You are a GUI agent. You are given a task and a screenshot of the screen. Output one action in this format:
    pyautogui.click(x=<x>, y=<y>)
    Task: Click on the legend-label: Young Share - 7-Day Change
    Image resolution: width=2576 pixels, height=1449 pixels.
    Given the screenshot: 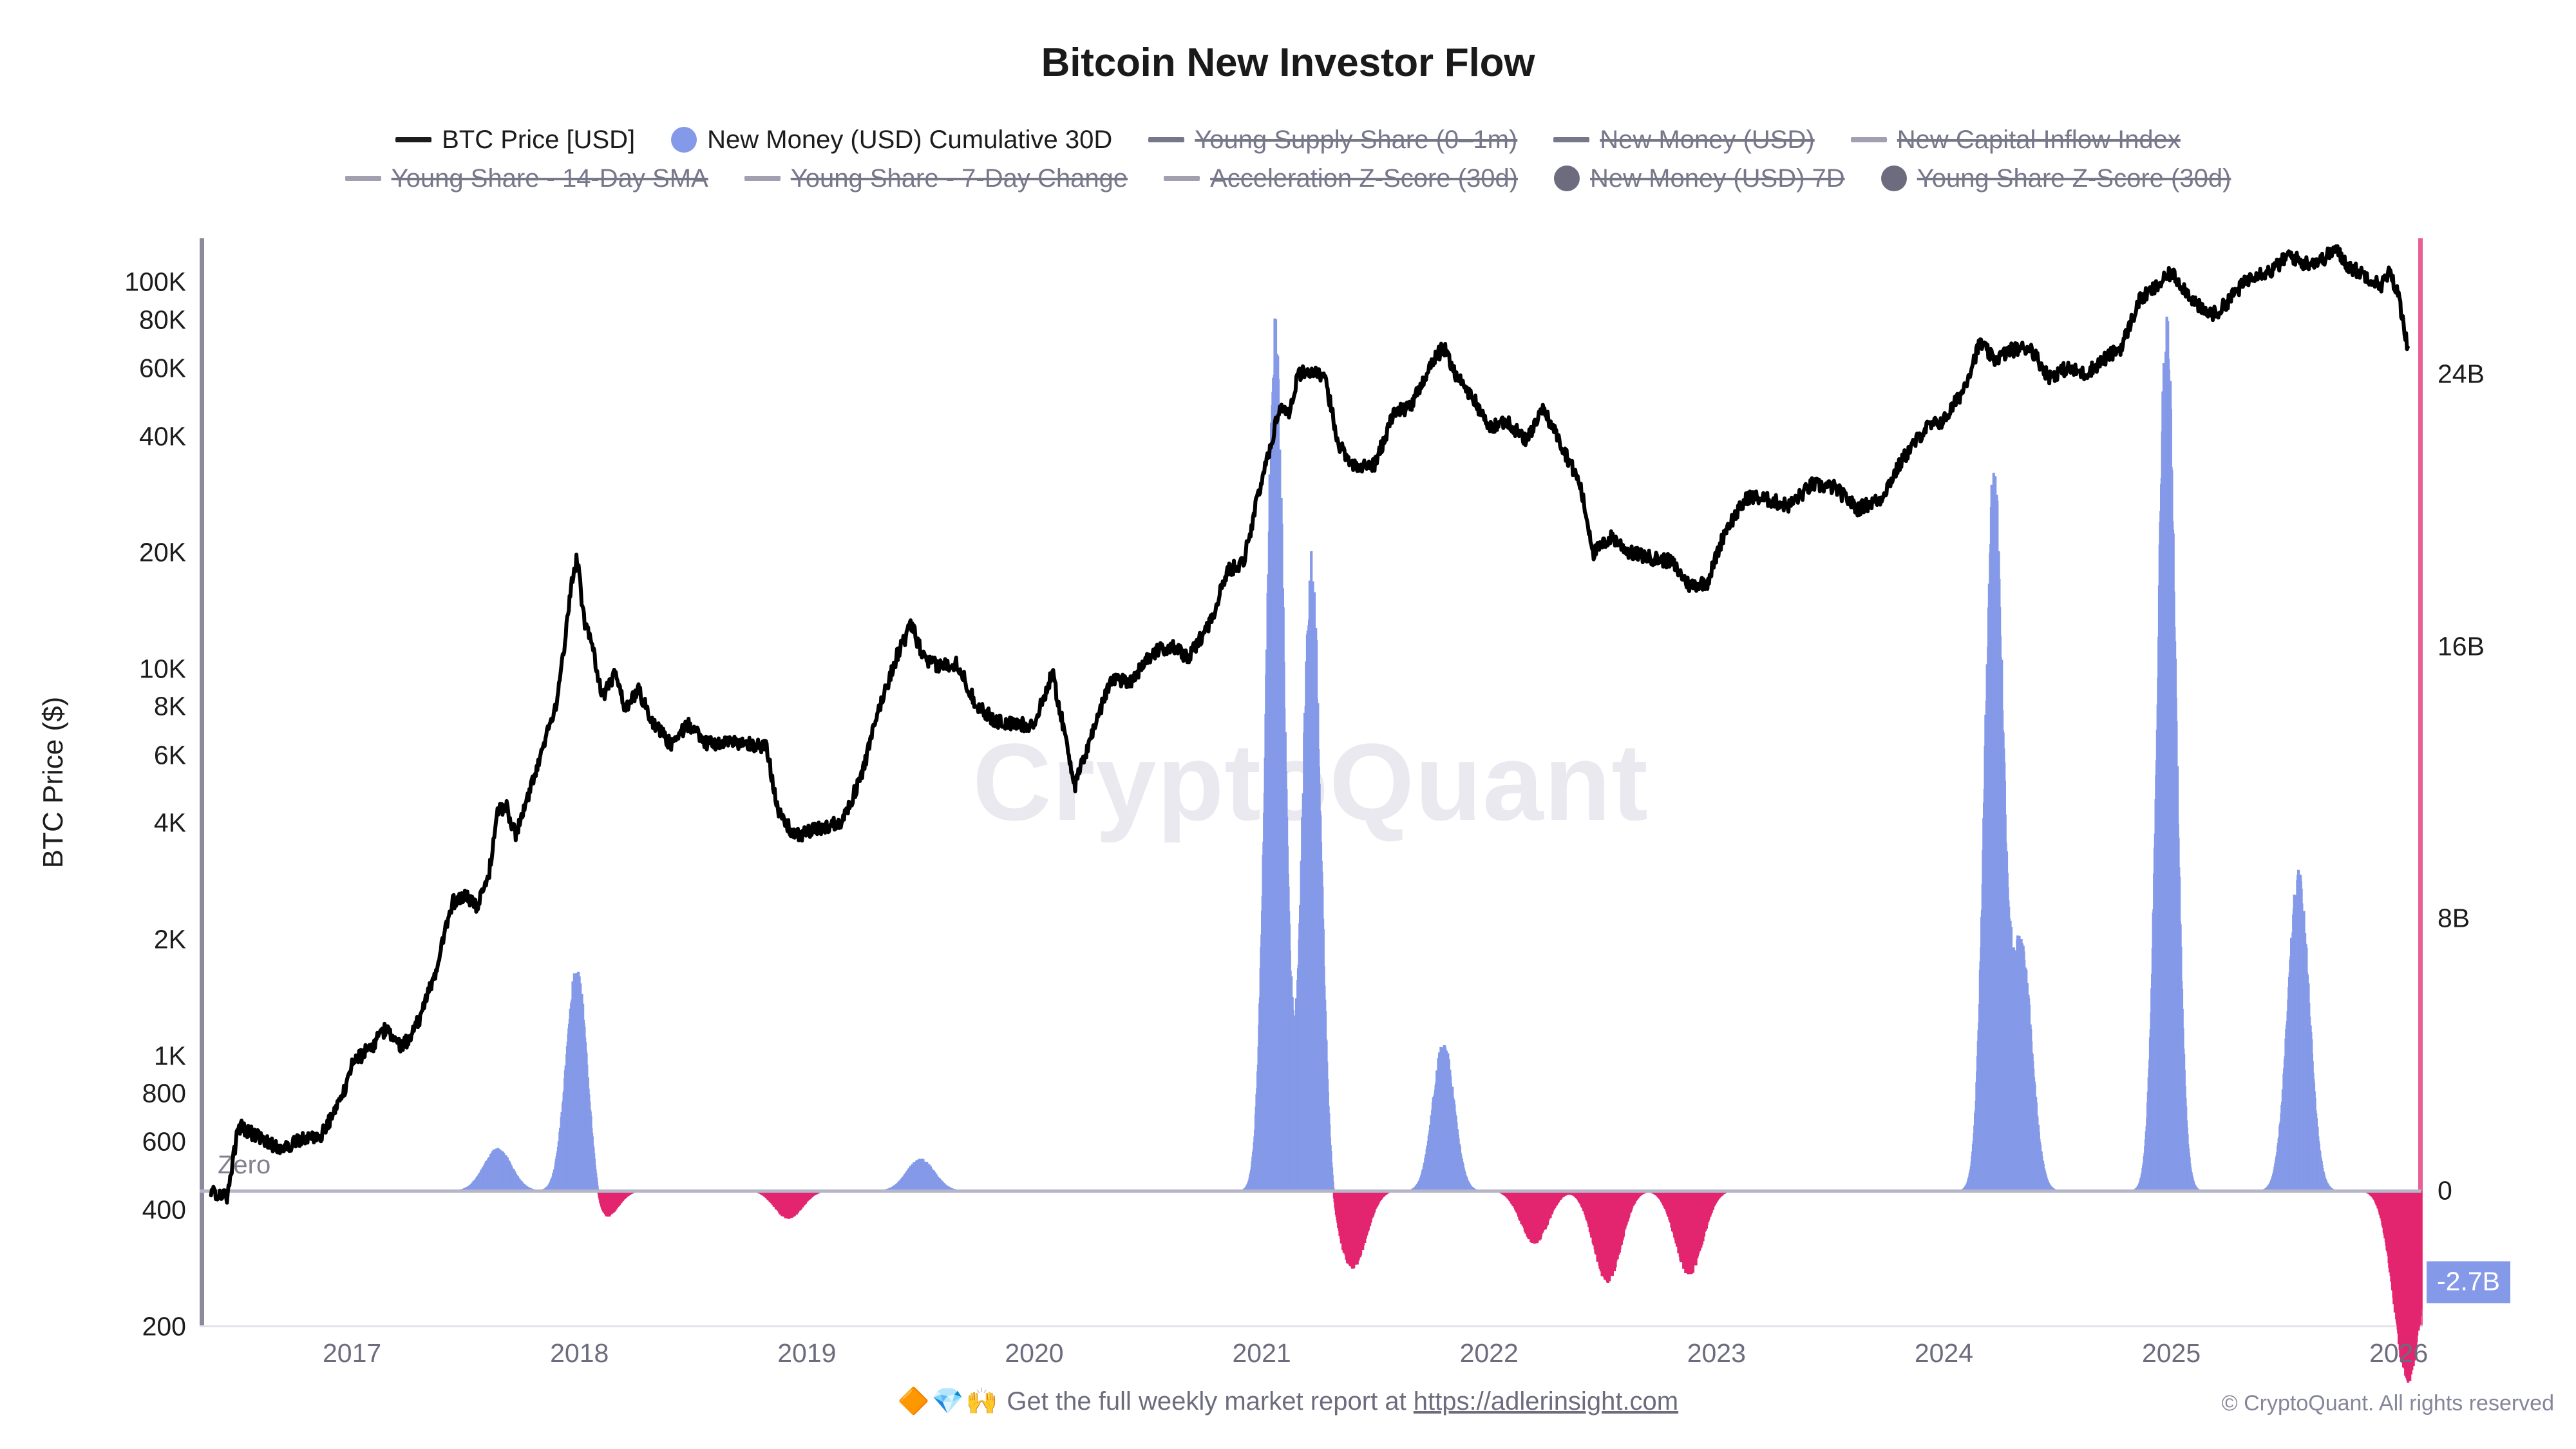 What is the action you would take?
    pyautogui.click(x=959, y=178)
    